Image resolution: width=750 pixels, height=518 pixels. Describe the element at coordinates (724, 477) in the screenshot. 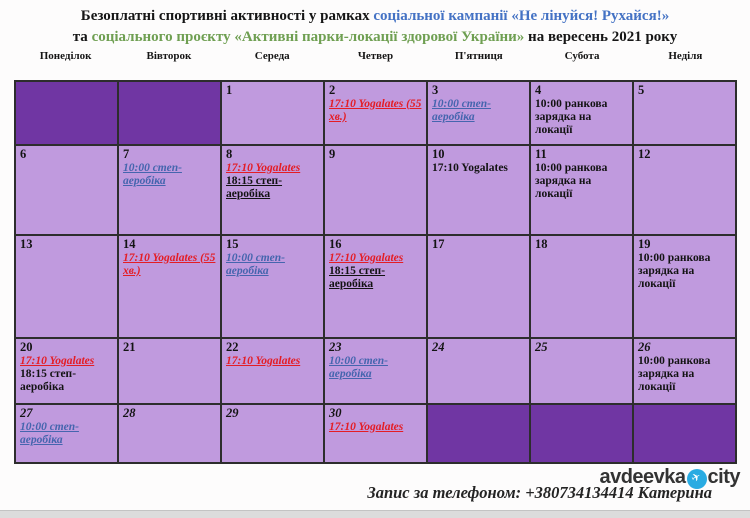

I see `logo-text-right: city` at that location.